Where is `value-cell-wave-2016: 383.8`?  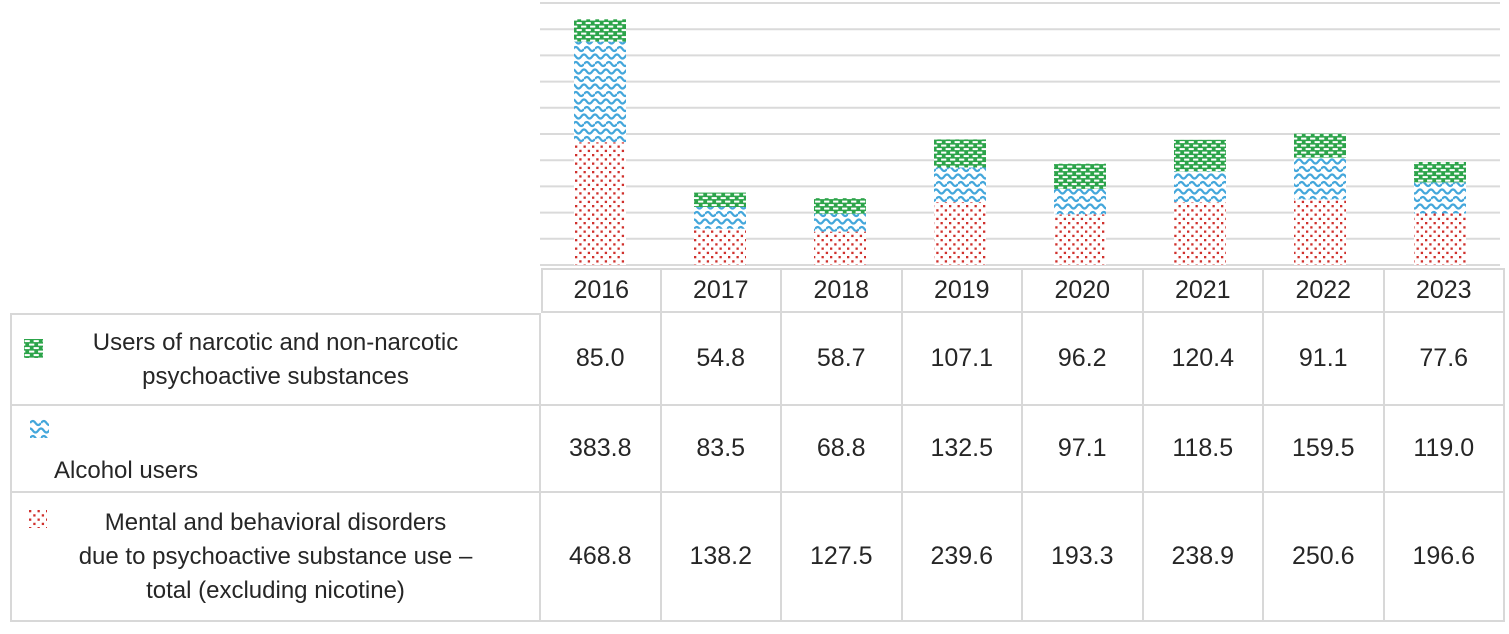
value-cell-wave-2016: 383.8 is located at coordinates (601, 449).